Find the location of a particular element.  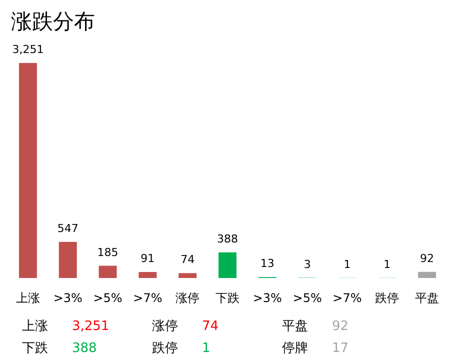

text: 388 is located at coordinates (84, 348).